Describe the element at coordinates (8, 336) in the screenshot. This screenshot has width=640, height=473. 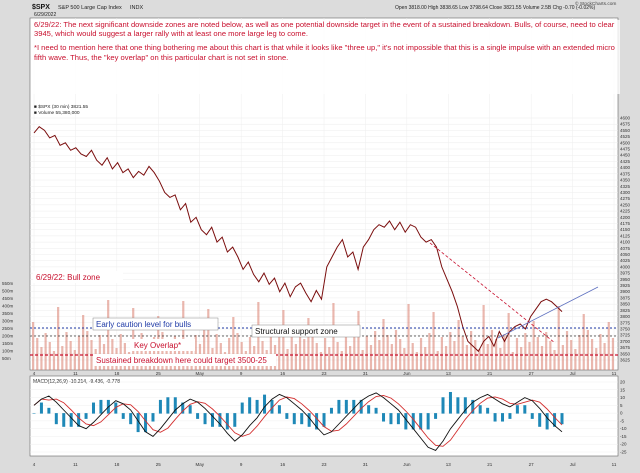
I see `volume-tick-label: 200m` at that location.